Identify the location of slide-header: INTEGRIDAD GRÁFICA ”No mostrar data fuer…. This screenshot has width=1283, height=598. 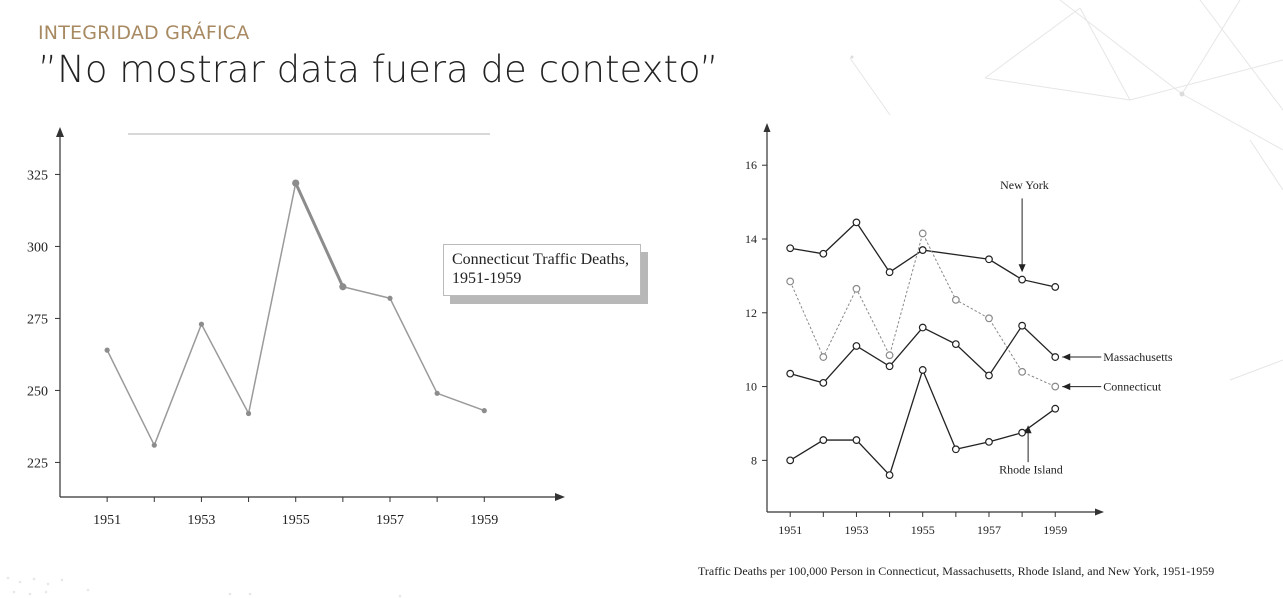
(378, 56).